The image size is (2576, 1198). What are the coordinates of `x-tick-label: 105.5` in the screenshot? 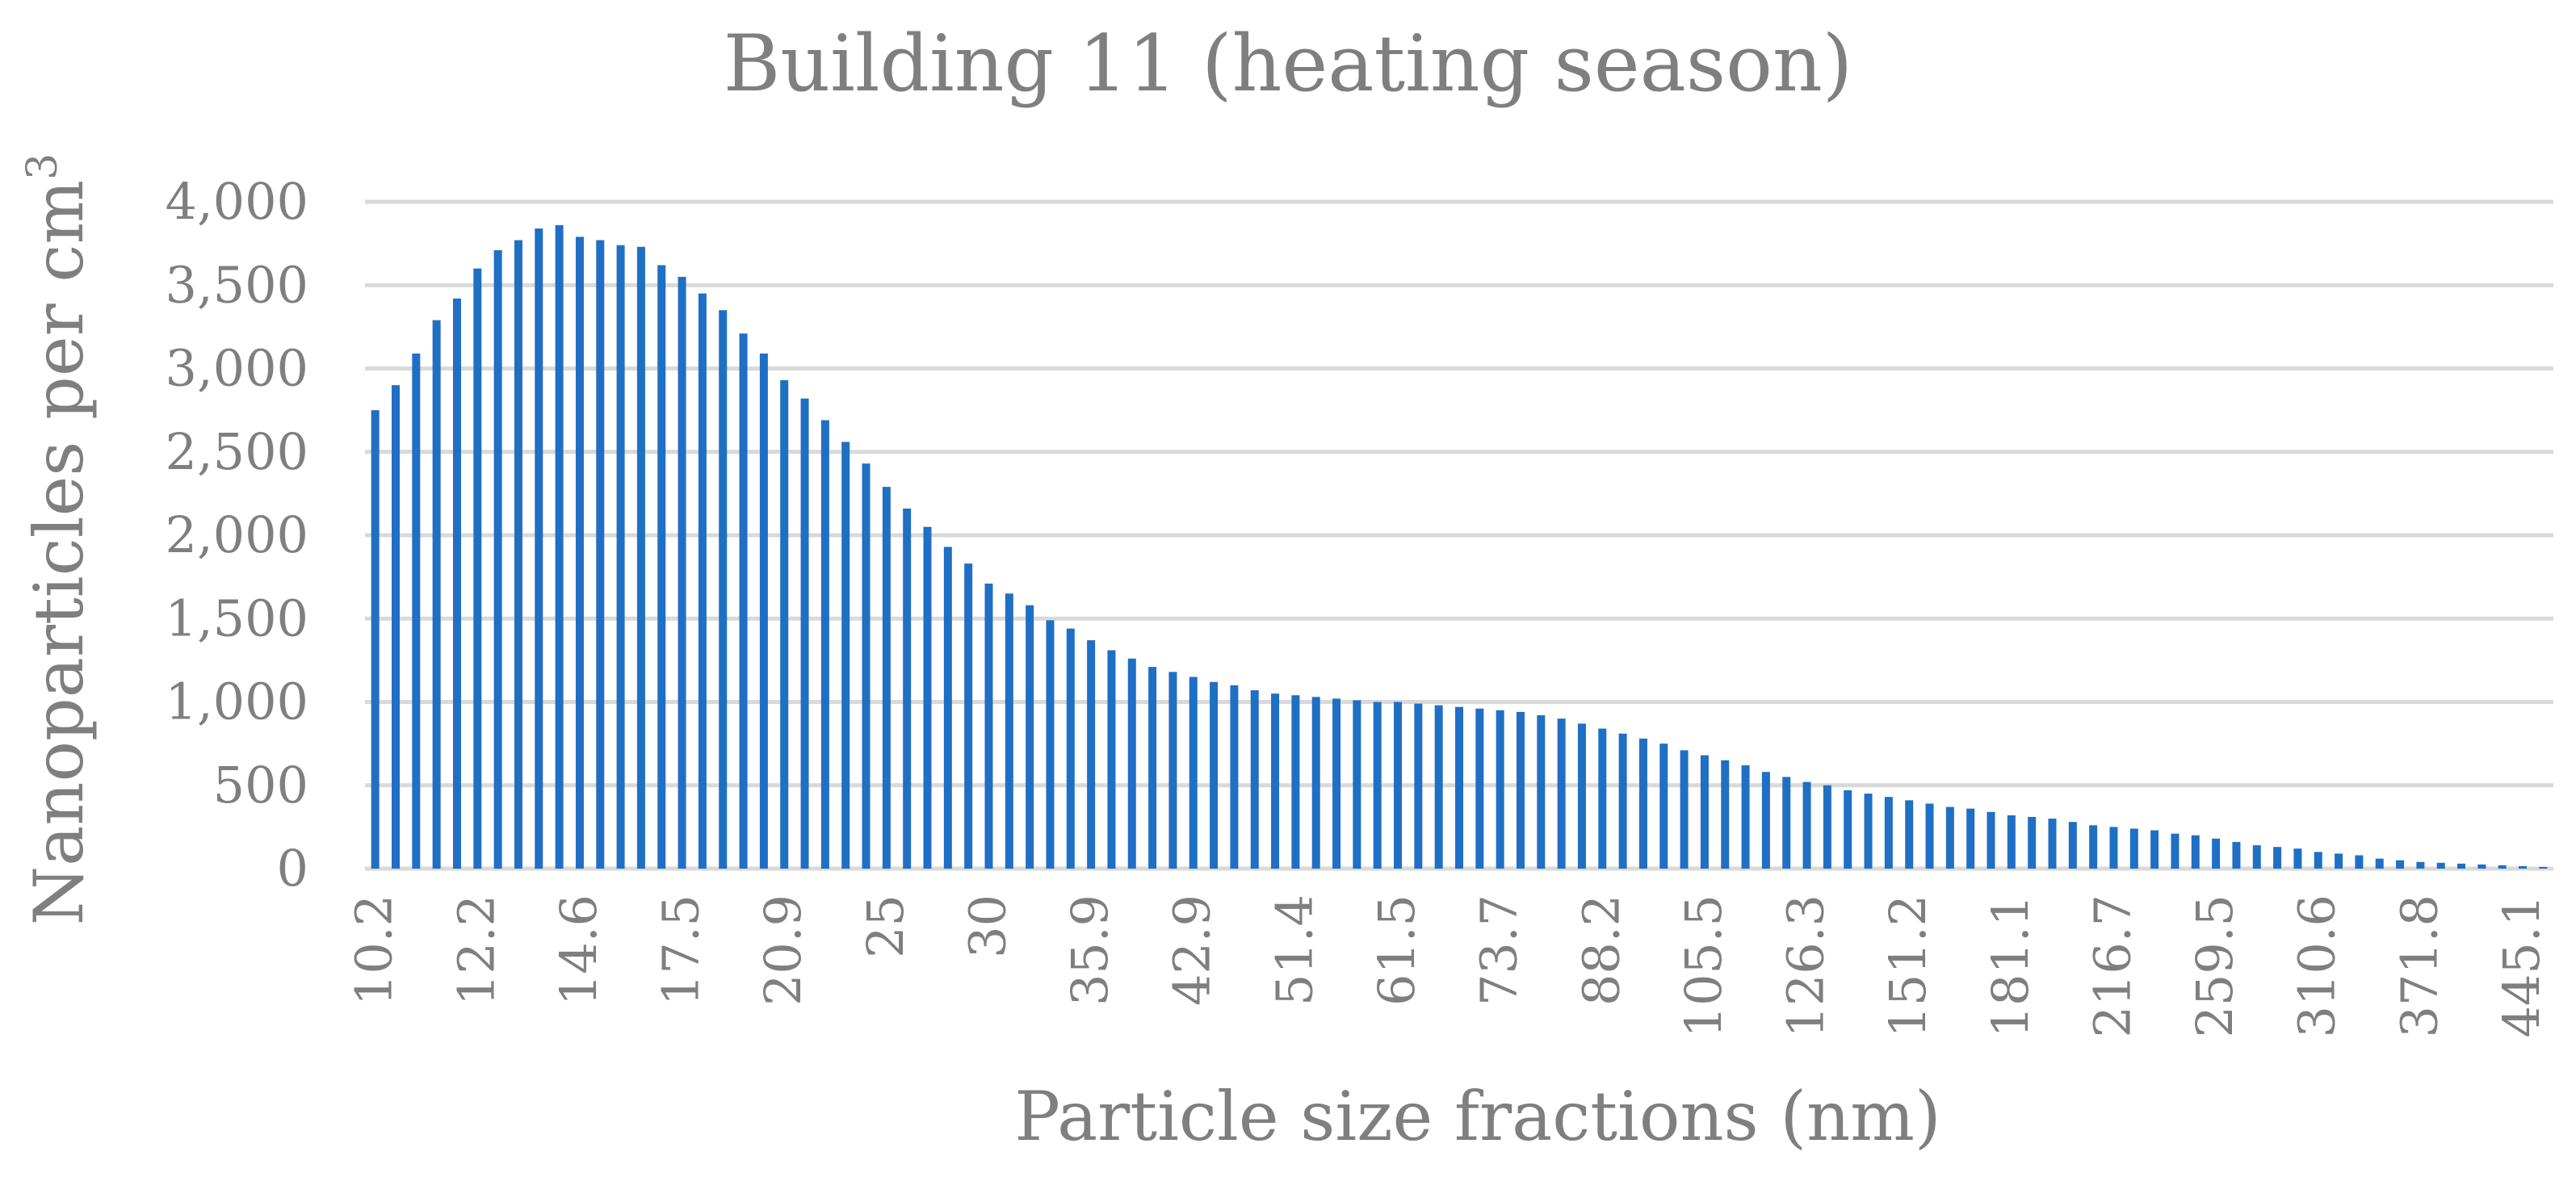 It's located at (1703, 966).